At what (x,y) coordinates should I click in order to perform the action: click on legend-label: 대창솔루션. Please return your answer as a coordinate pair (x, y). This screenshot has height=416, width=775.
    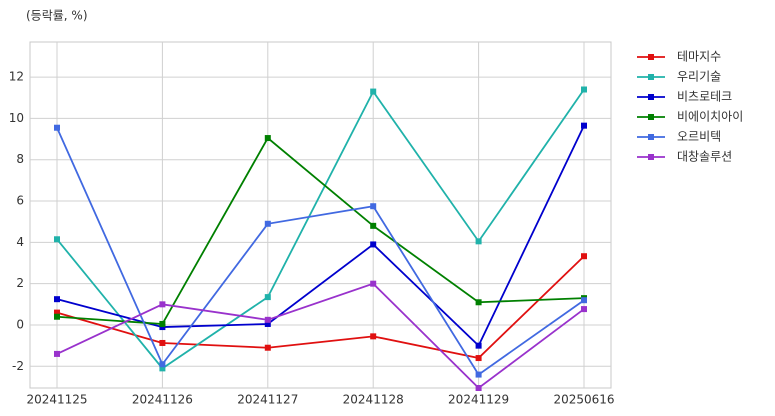
    Looking at the image, I should click on (704, 157).